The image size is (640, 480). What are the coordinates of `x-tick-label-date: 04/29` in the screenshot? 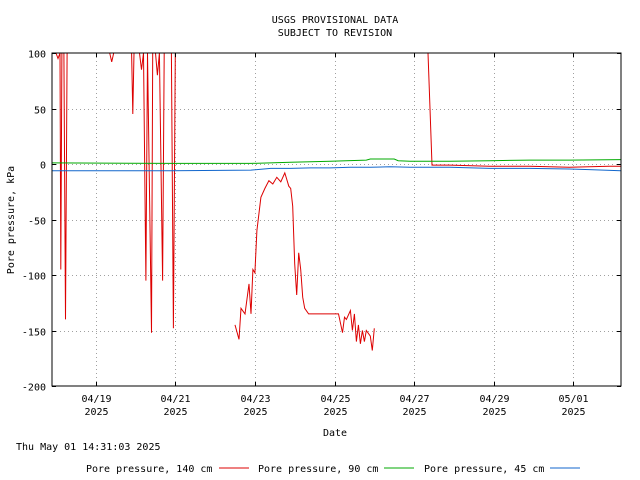 It's located at (494, 399).